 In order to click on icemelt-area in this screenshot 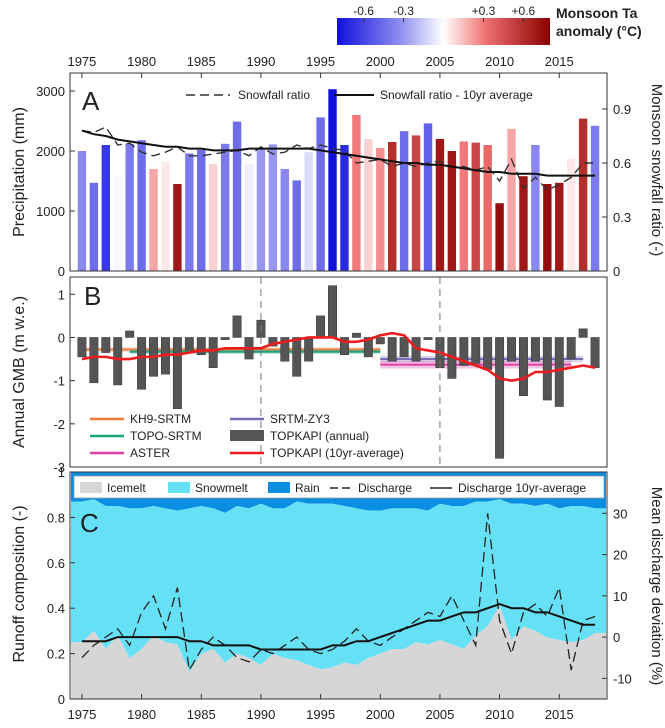, I will do `click(338, 652)`.